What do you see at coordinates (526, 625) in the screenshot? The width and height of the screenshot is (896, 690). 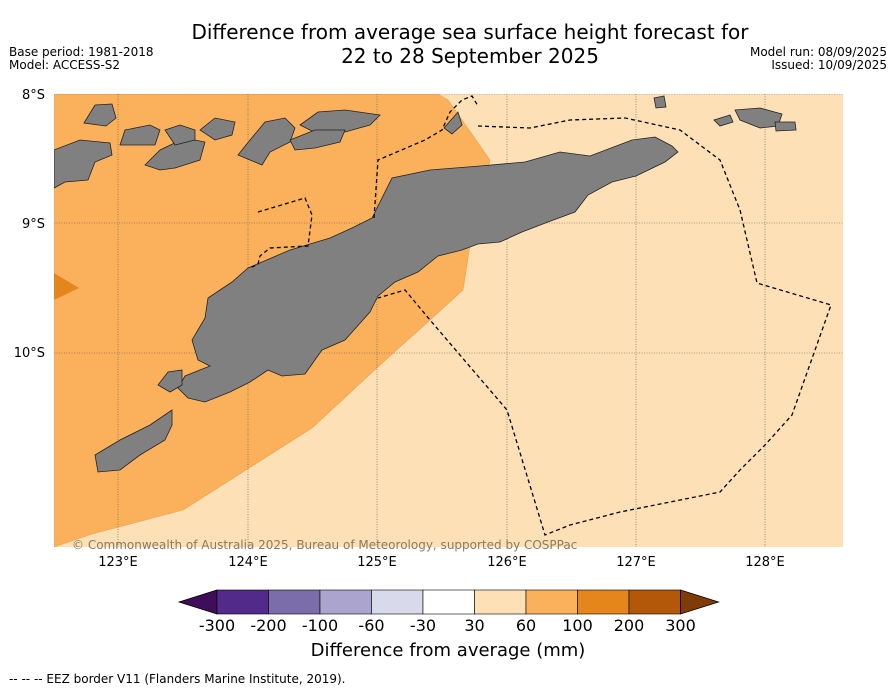 I see `colorbar-tick-label: 60` at bounding box center [526, 625].